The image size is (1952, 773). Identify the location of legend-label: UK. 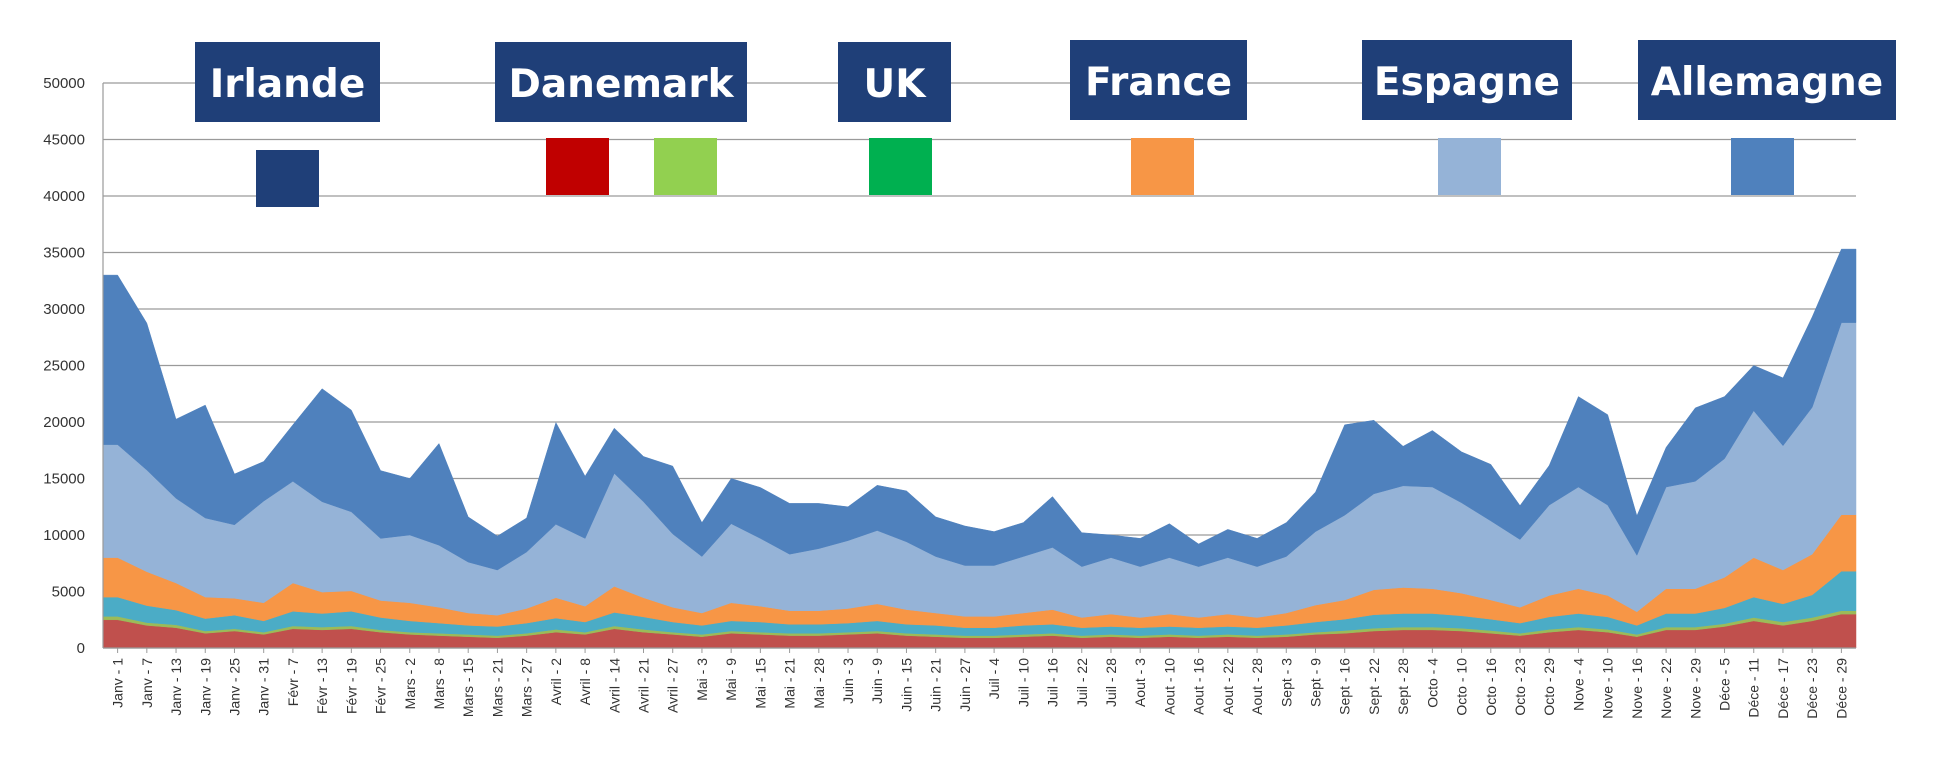
(896, 84).